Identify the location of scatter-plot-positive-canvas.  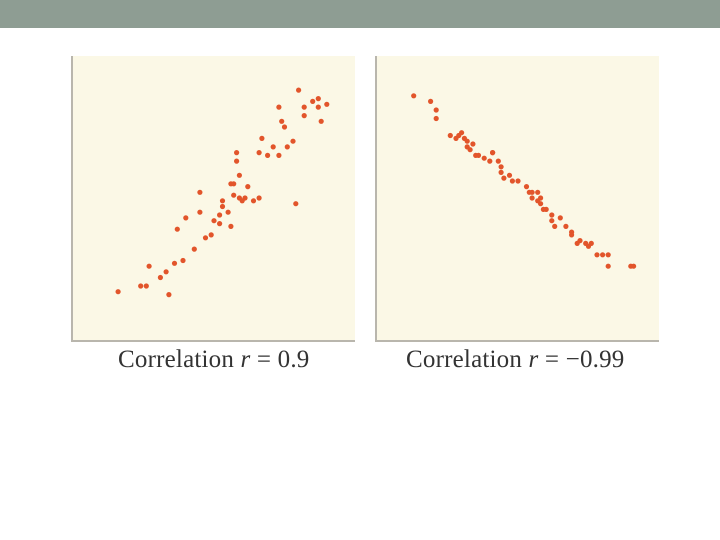
(222, 192).